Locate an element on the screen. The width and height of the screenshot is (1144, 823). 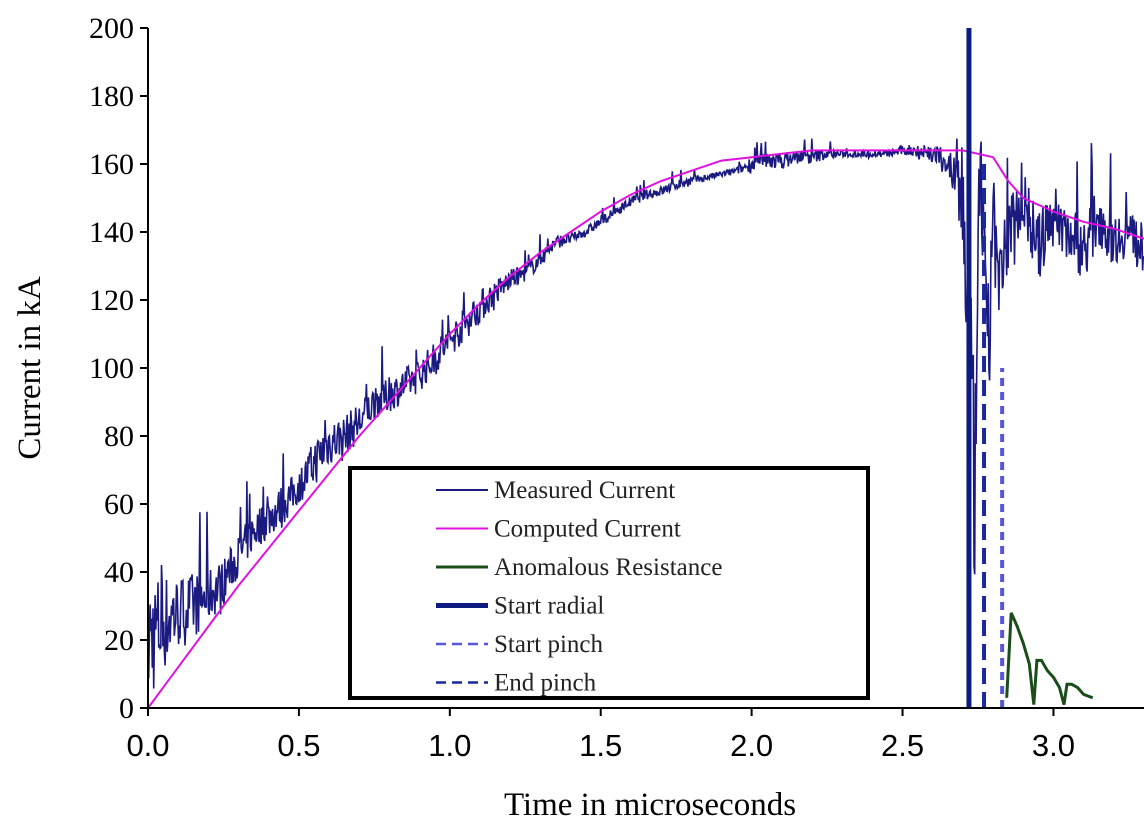
y-tick-label: 0 is located at coordinates (126, 708).